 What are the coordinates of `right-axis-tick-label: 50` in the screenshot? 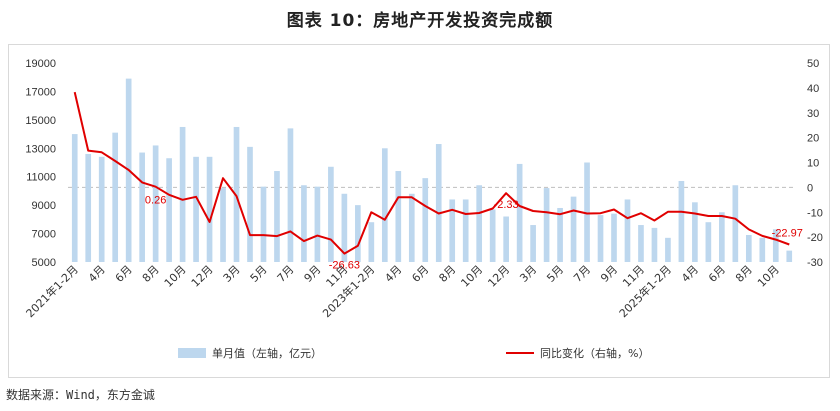 It's located at (813, 64).